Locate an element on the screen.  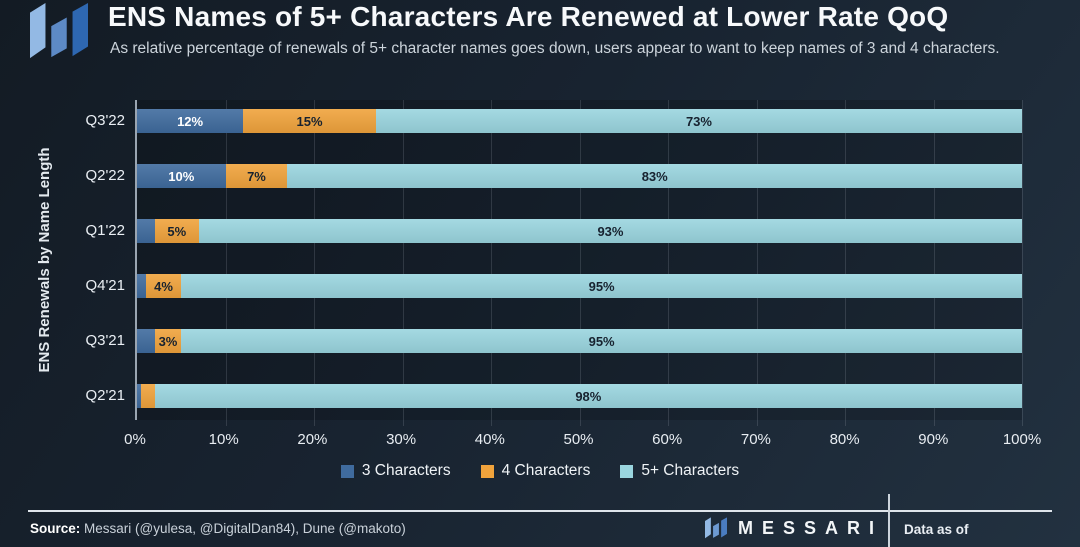
bar-value-label: 4% is located at coordinates (163, 286).